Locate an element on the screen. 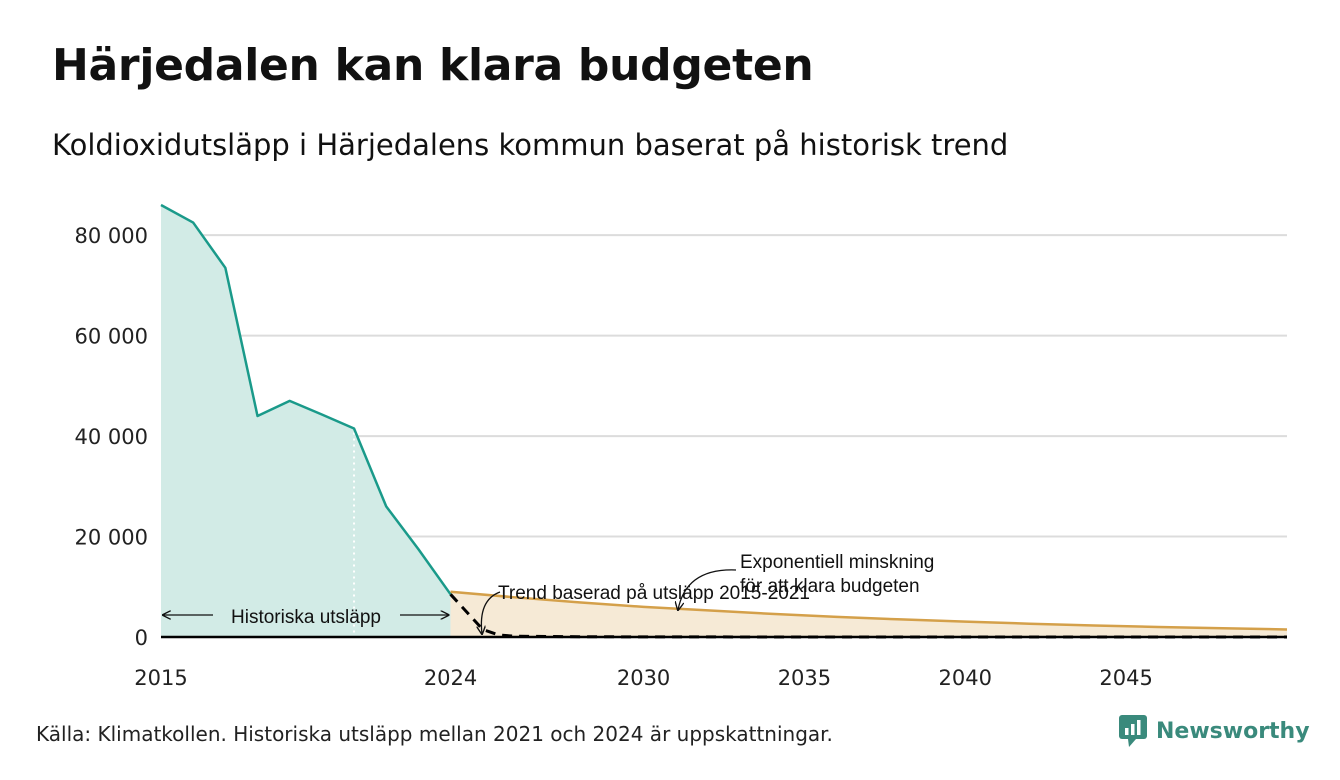 The image size is (1340, 780). y-tick-label-0: 0 is located at coordinates (141, 638).